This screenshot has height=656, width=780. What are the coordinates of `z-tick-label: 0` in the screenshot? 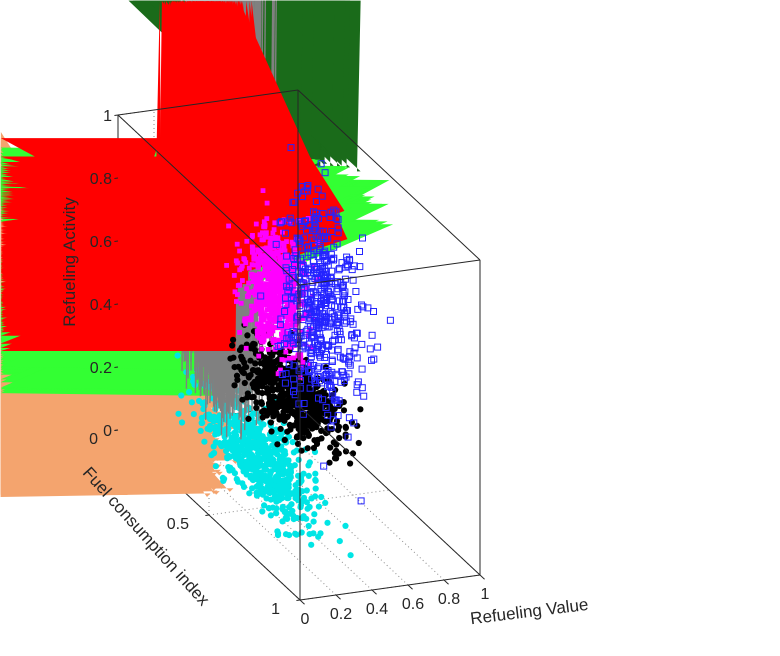 It's located at (107, 431).